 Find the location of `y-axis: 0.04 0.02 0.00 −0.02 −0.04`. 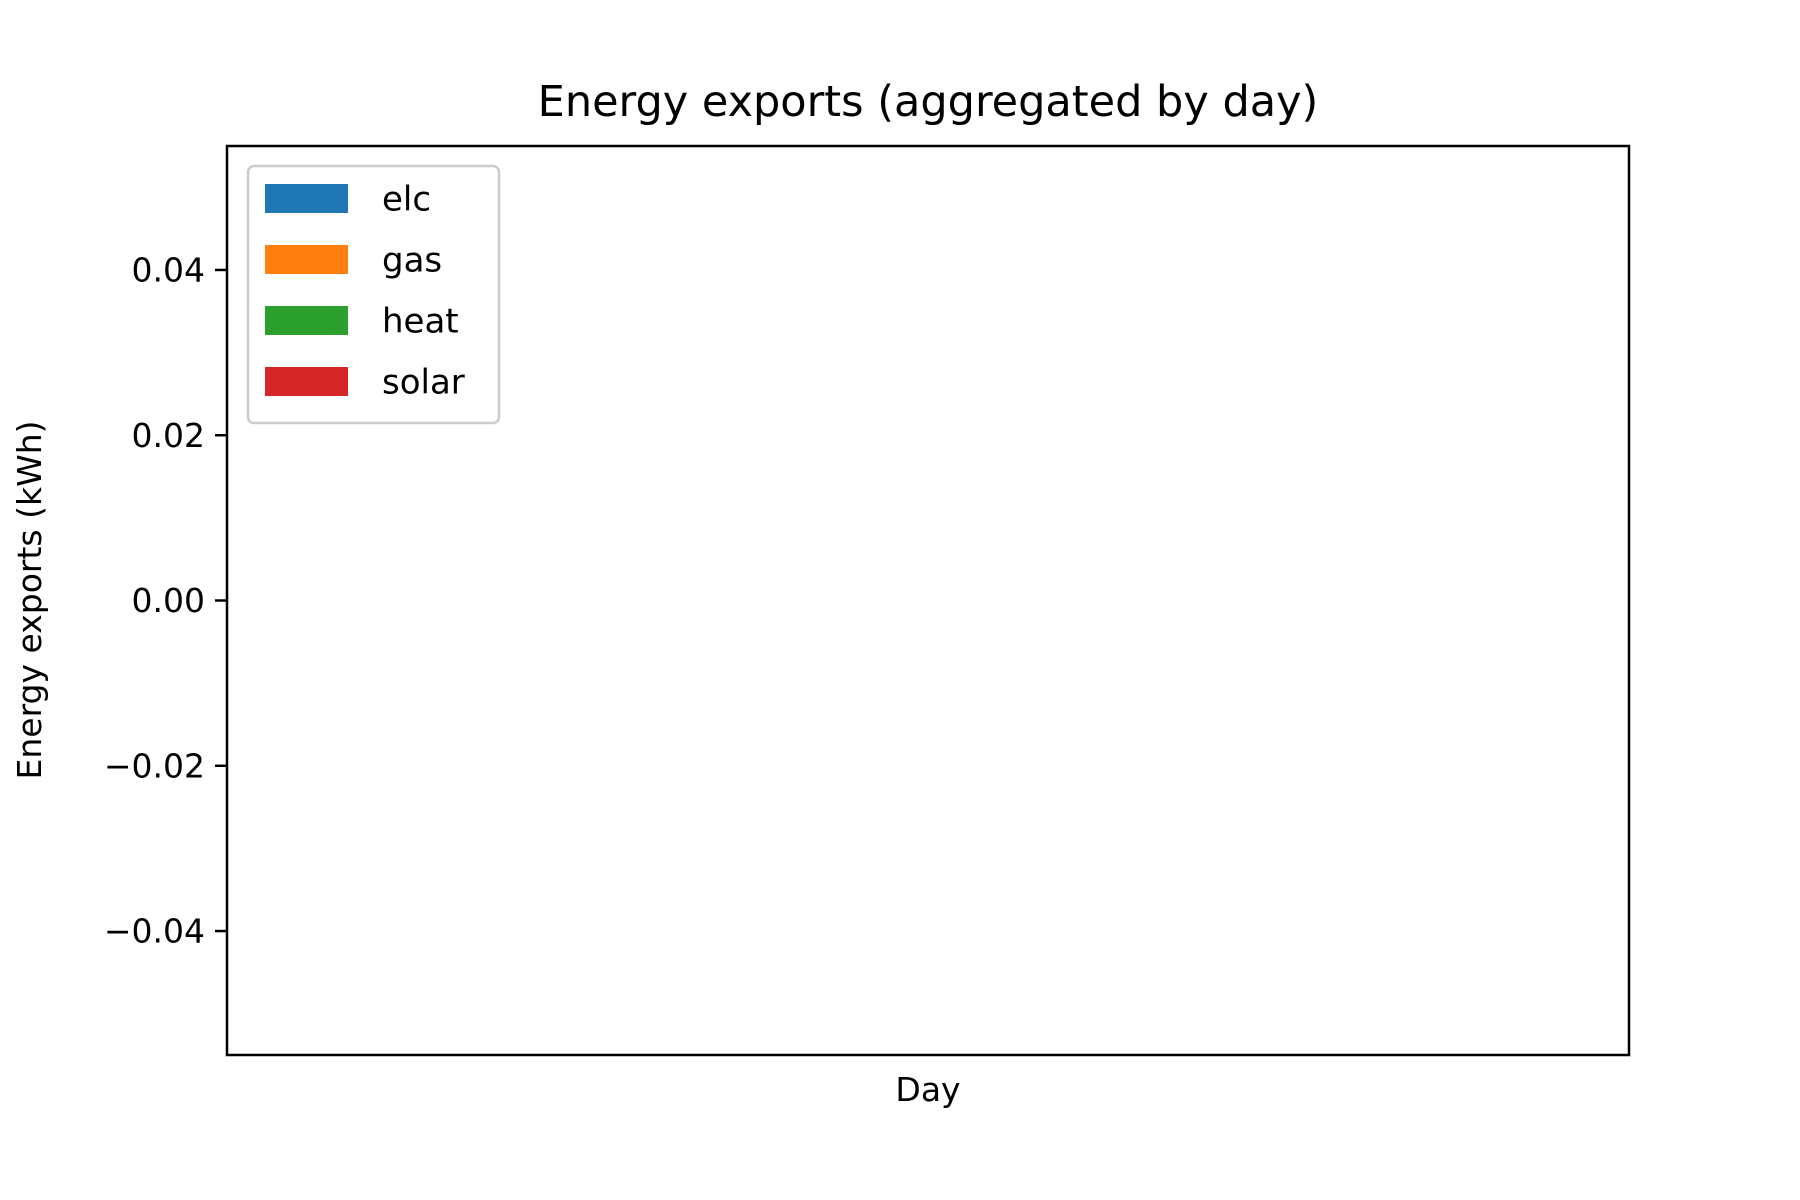

y-axis: 0.04 0.02 0.00 −0.02 −0.04 is located at coordinates (165, 601).